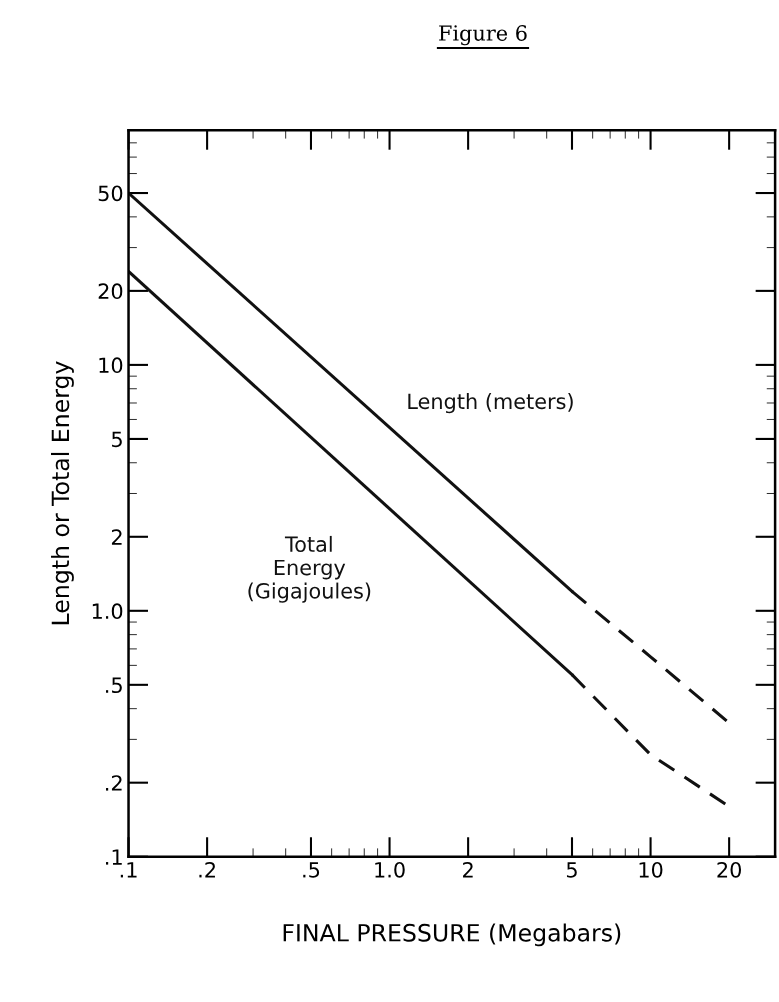 This screenshot has width=779, height=1002. Describe the element at coordinates (390, 869) in the screenshot. I see `x-tick-label: 1.0` at that location.